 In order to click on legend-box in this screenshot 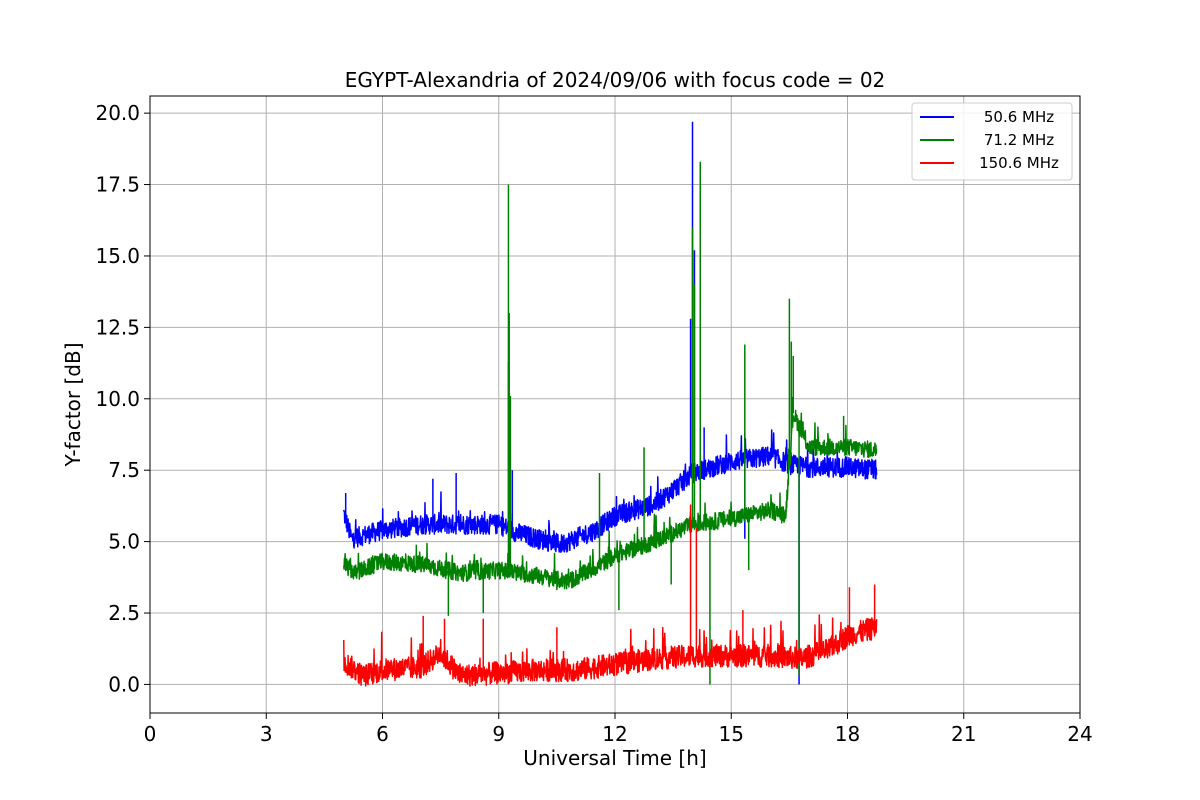, I will do `click(992, 141)`.